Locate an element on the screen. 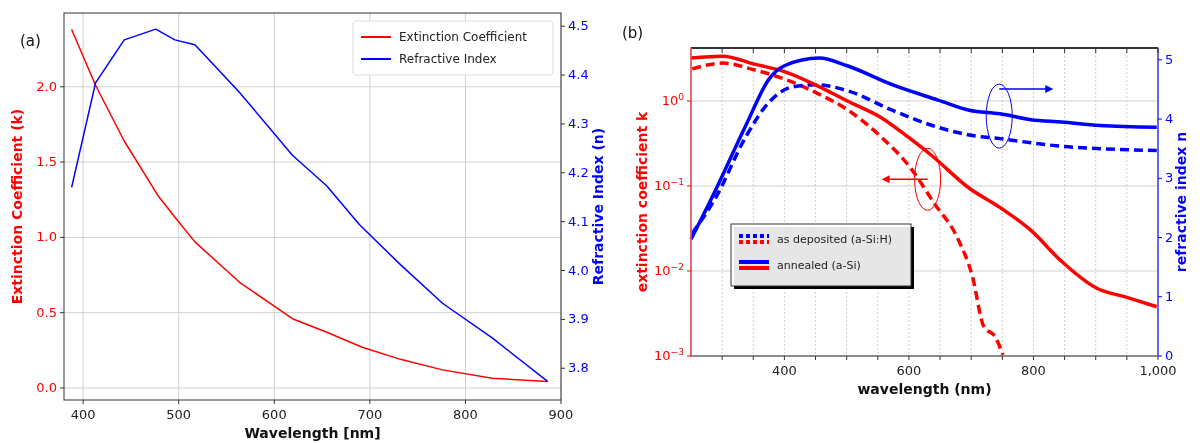  text: (a) is located at coordinates (30, 41).